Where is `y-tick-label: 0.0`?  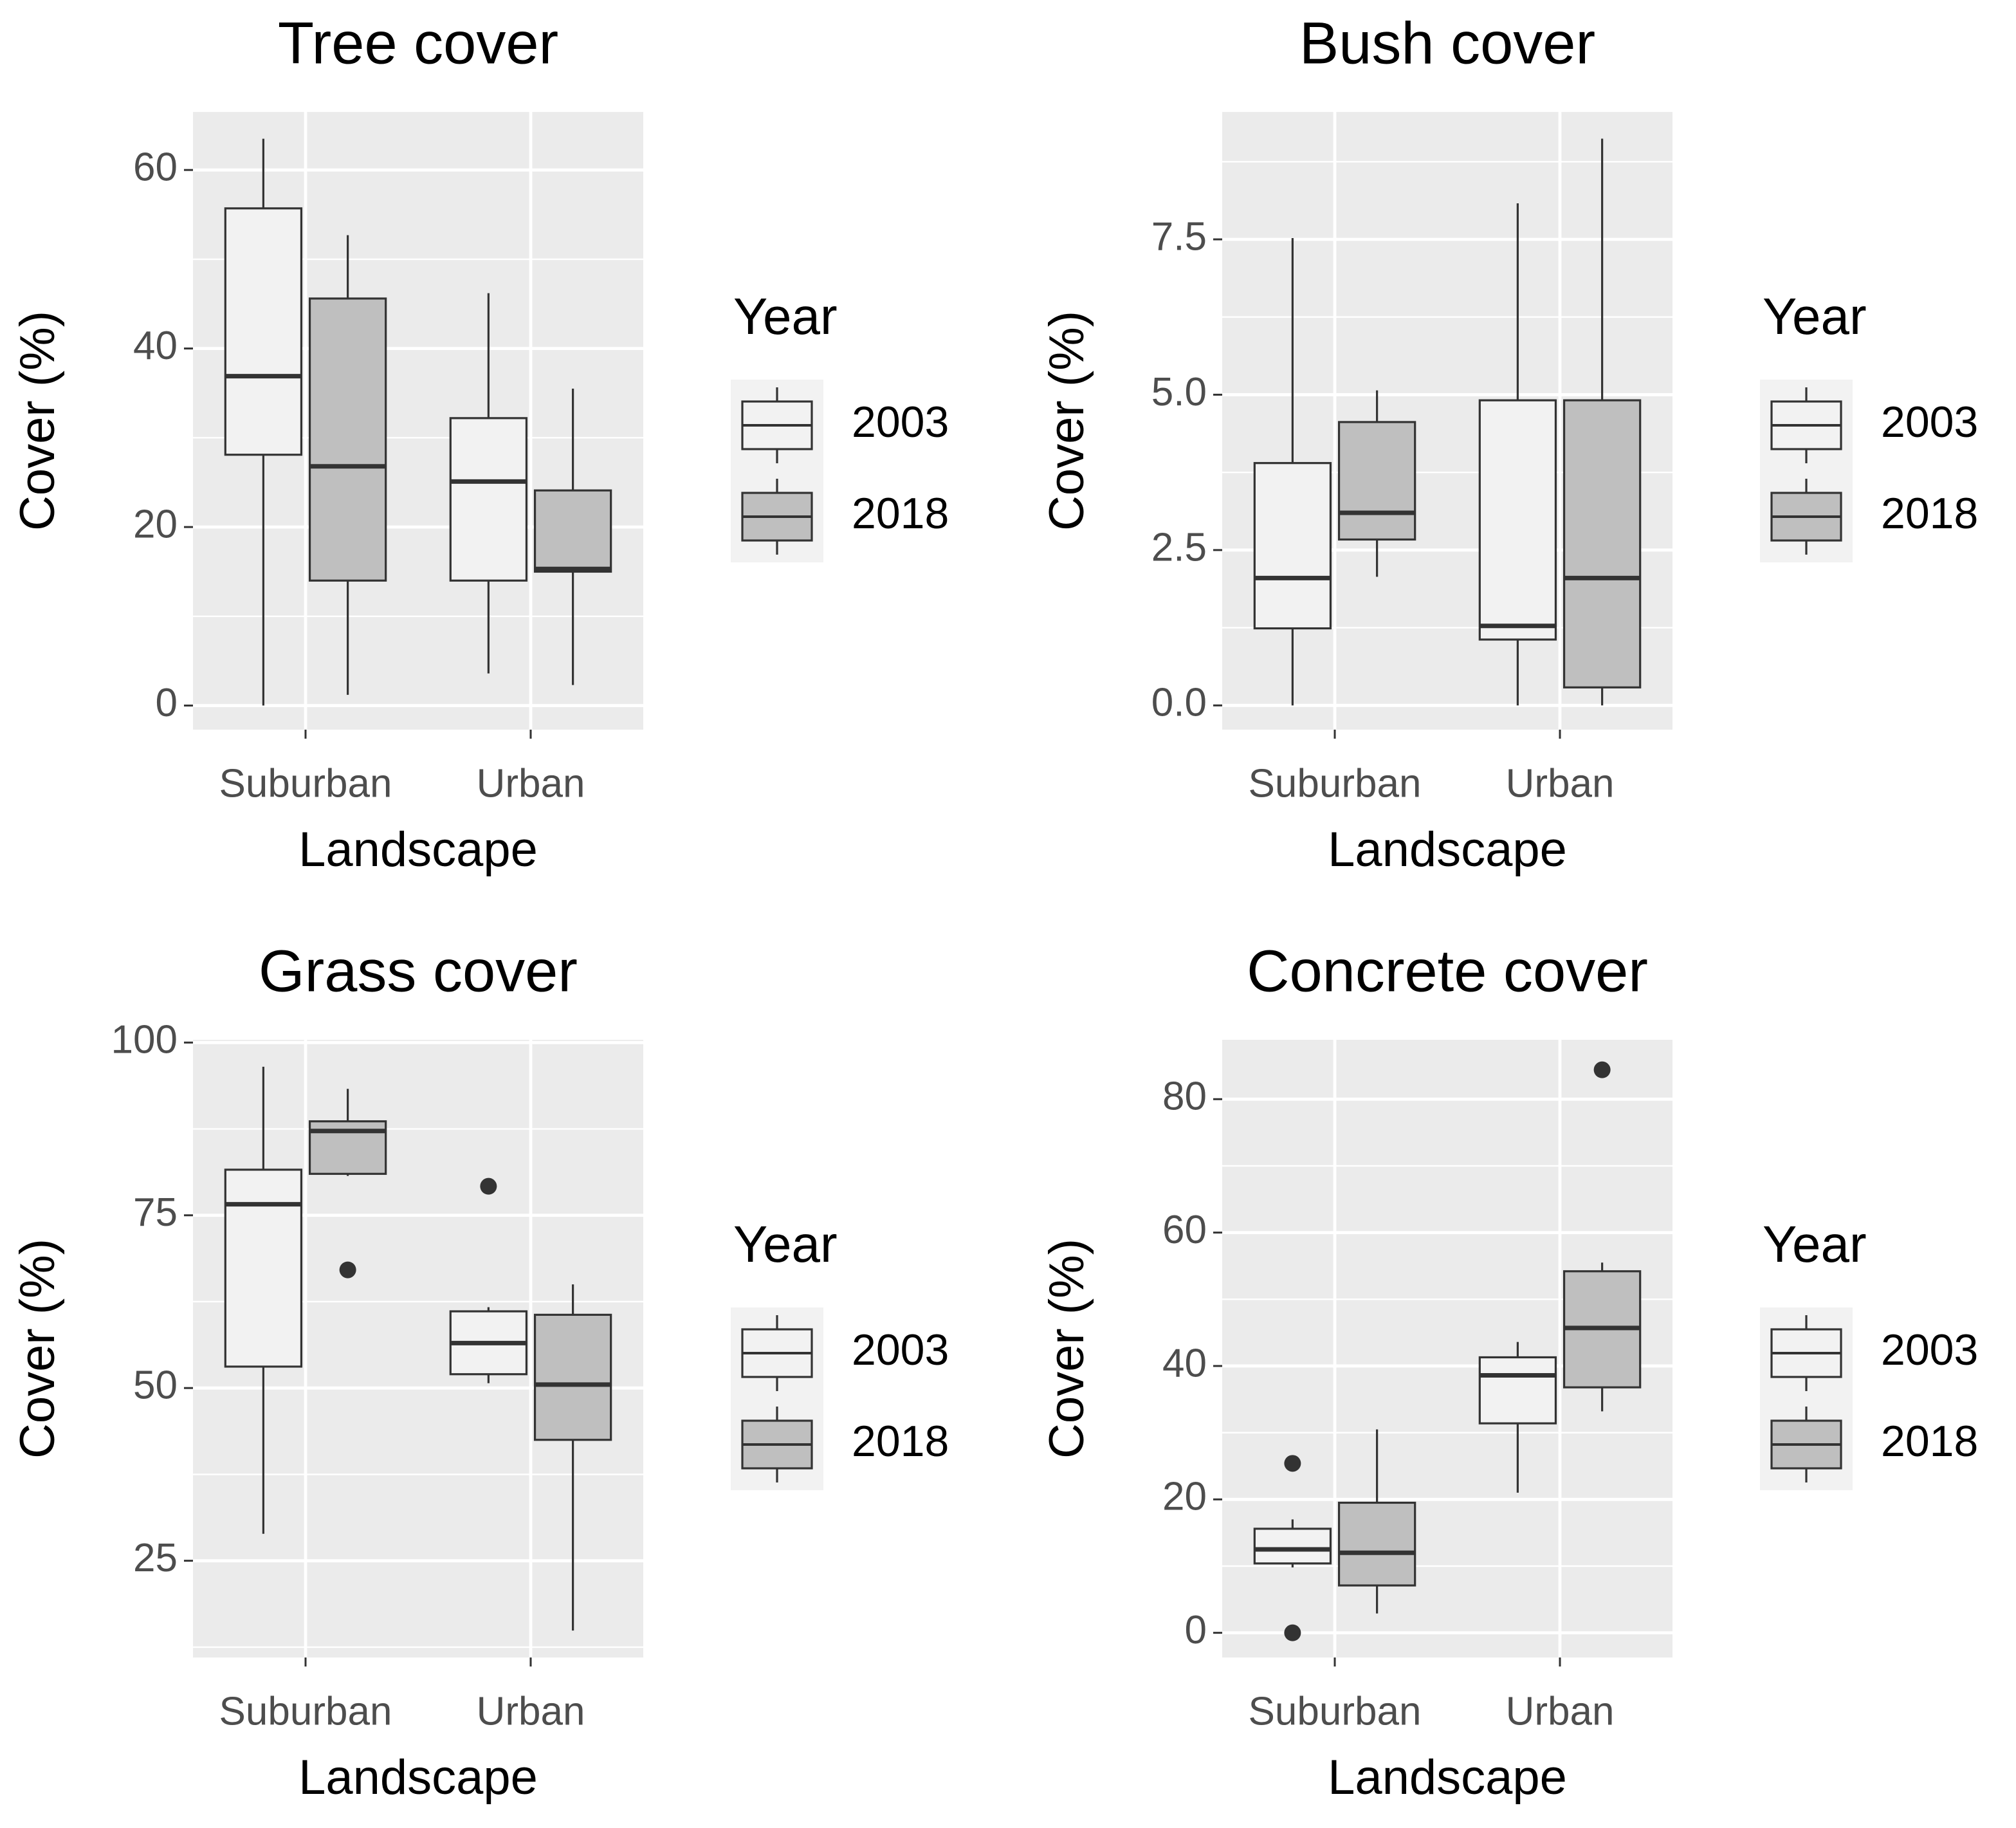 y-tick-label: 0.0 is located at coordinates (1179, 703).